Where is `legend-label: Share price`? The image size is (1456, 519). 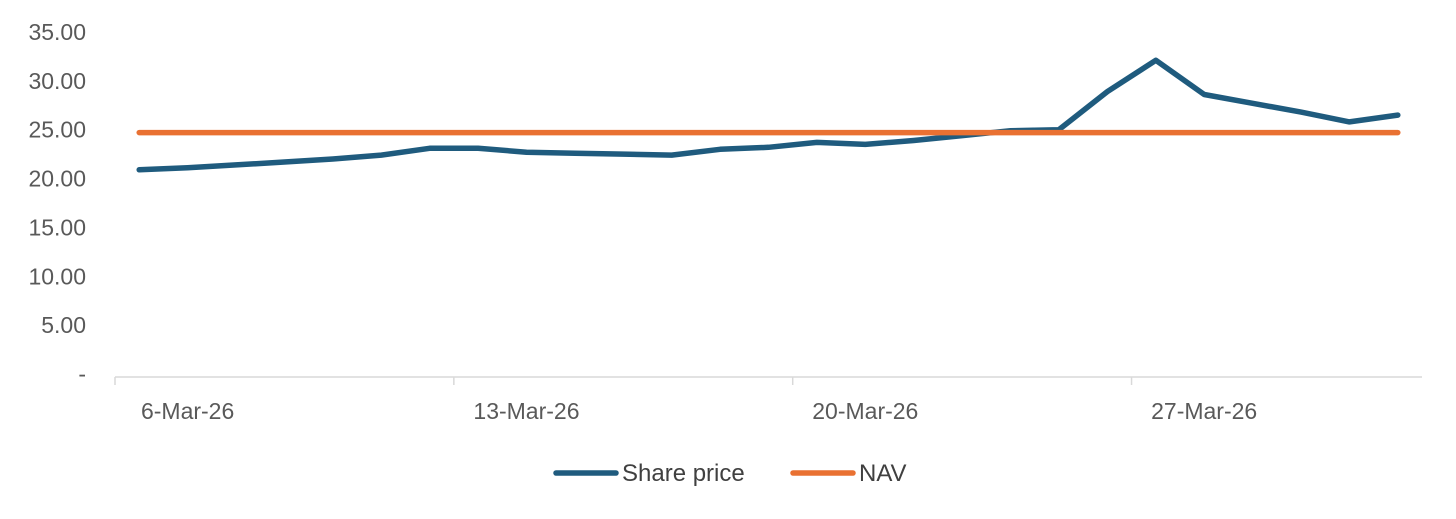 legend-label: Share price is located at coordinates (683, 473).